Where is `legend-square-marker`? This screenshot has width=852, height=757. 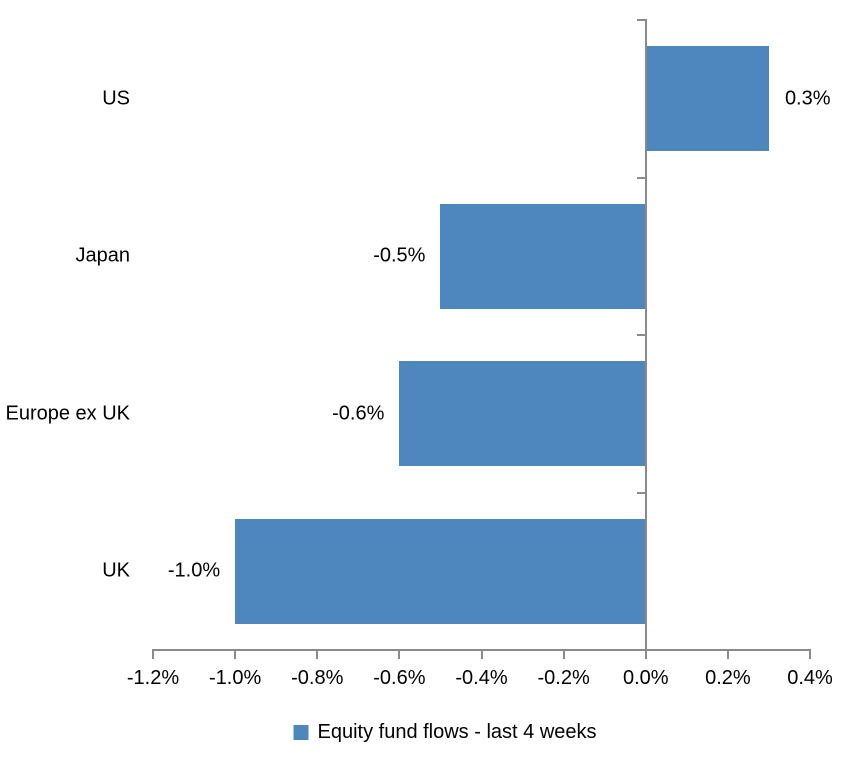 legend-square-marker is located at coordinates (301, 732).